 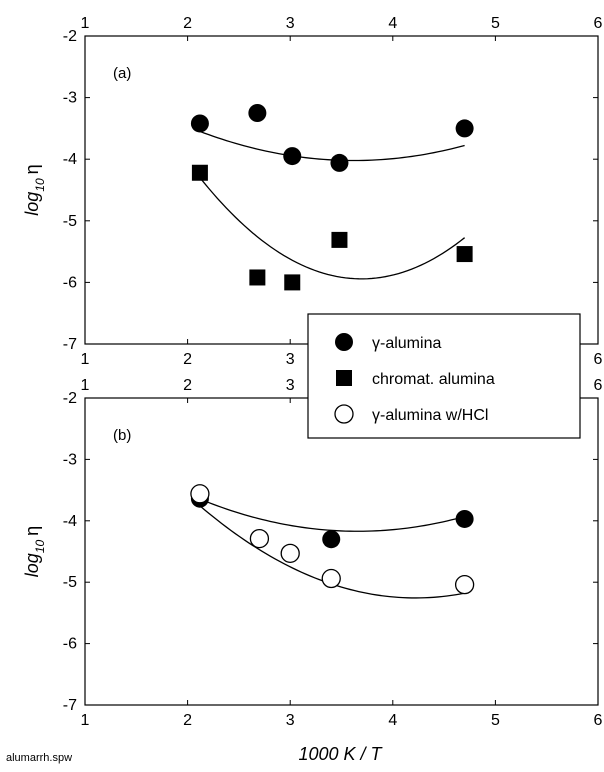 What do you see at coordinates (392, 720) in the screenshot?
I see `x-tick-label-bottom: 4` at bounding box center [392, 720].